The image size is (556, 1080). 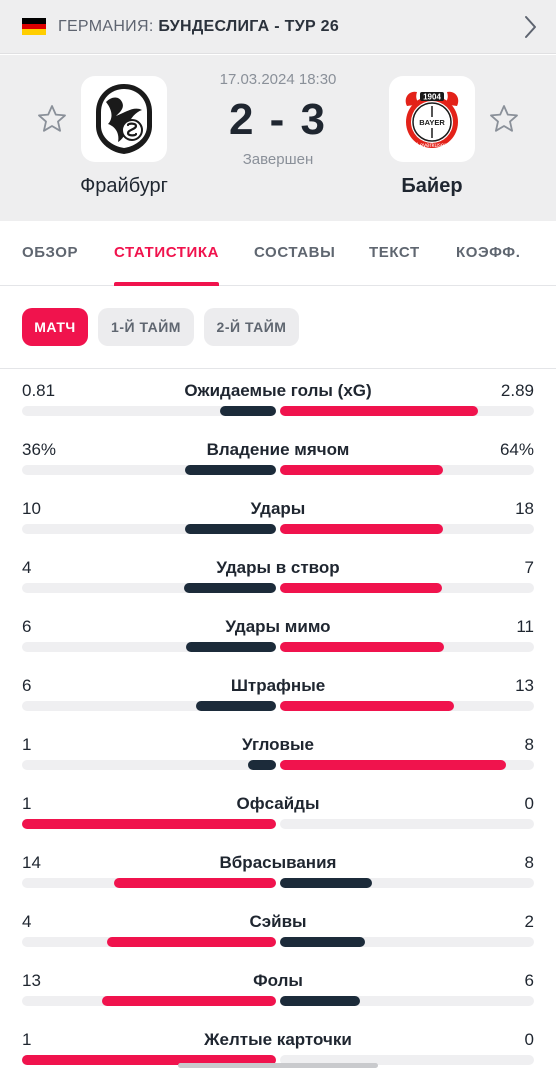 What do you see at coordinates (278, 813) in the screenshot?
I see `stat-row: 1 Офсайды 0` at bounding box center [278, 813].